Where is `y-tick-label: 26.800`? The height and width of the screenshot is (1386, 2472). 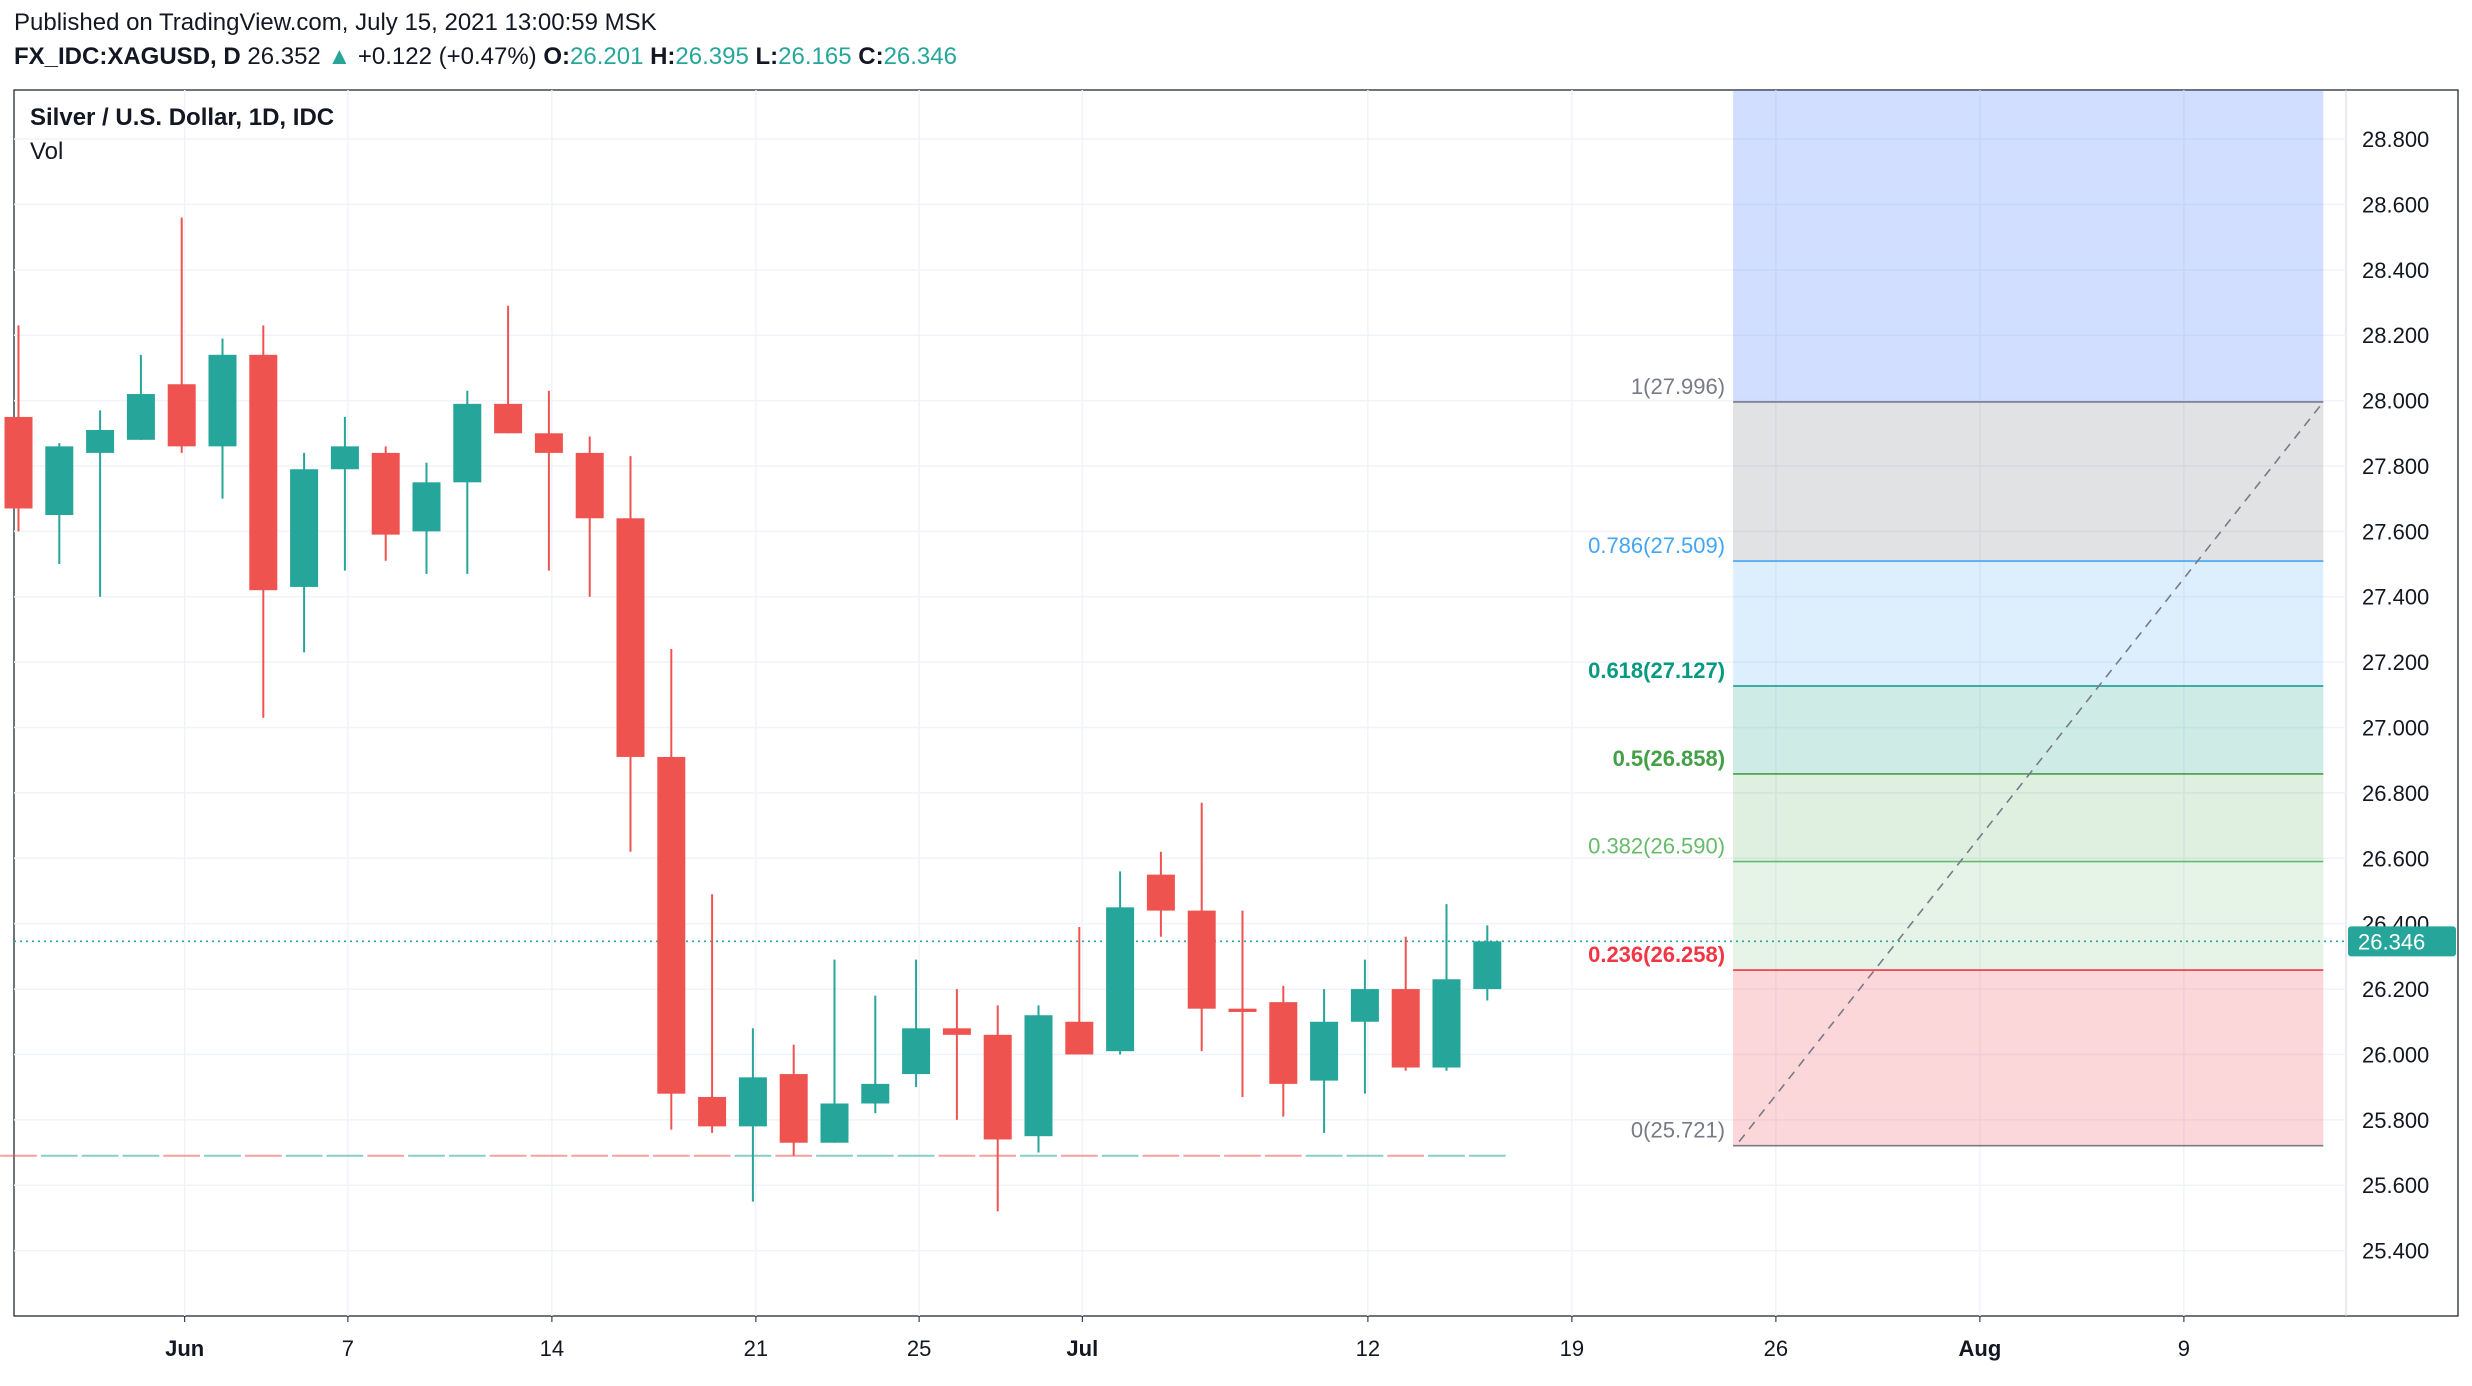
y-tick-label: 26.800 is located at coordinates (2395, 793).